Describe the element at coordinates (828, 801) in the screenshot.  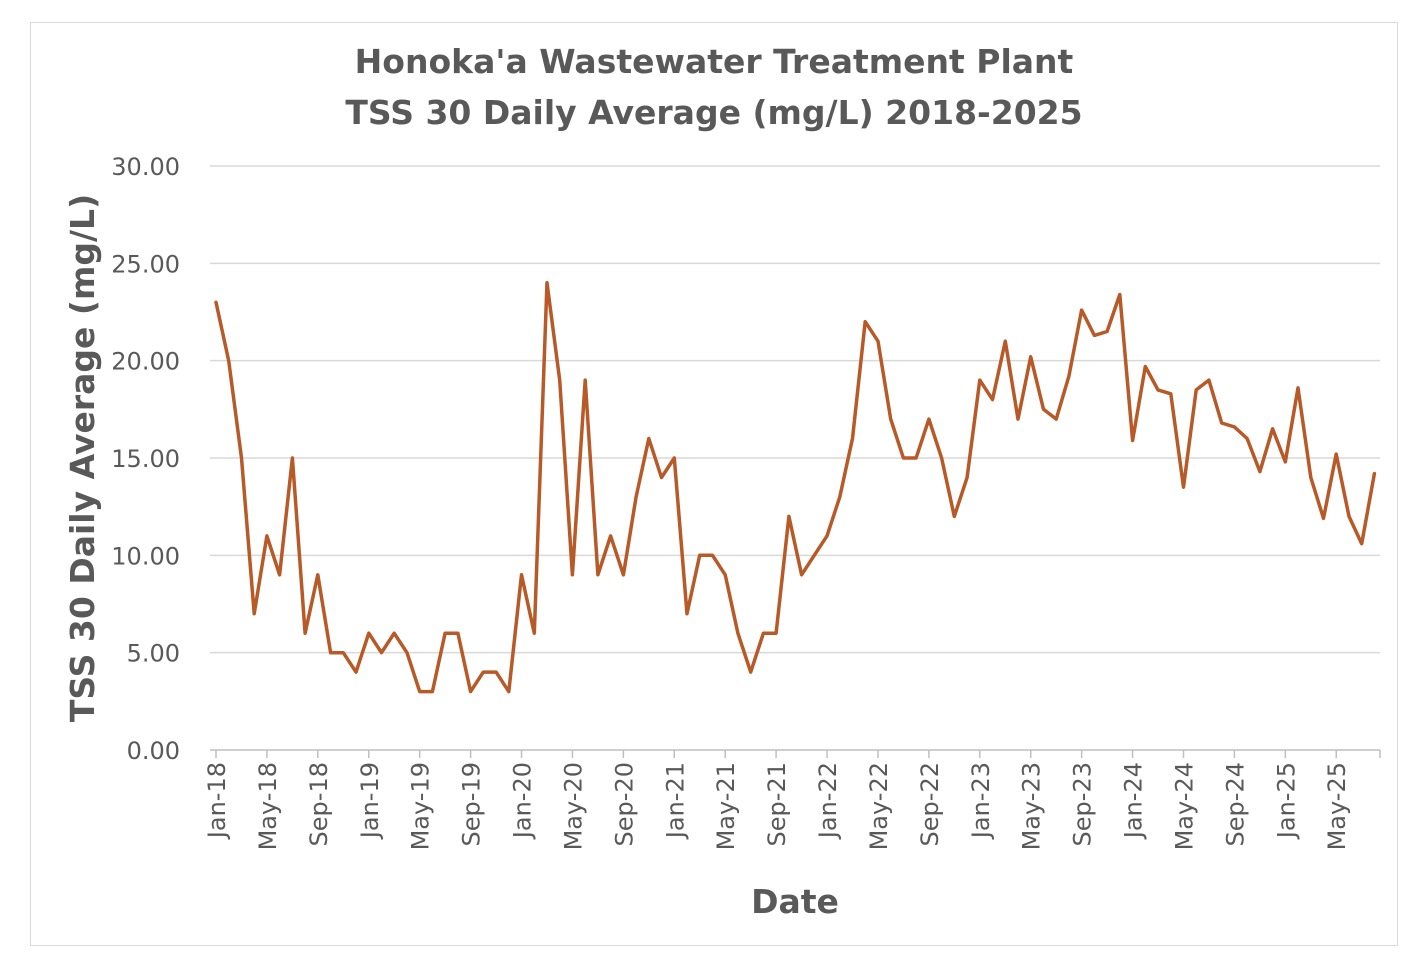
I see `x-tick-label: Jan-22` at that location.